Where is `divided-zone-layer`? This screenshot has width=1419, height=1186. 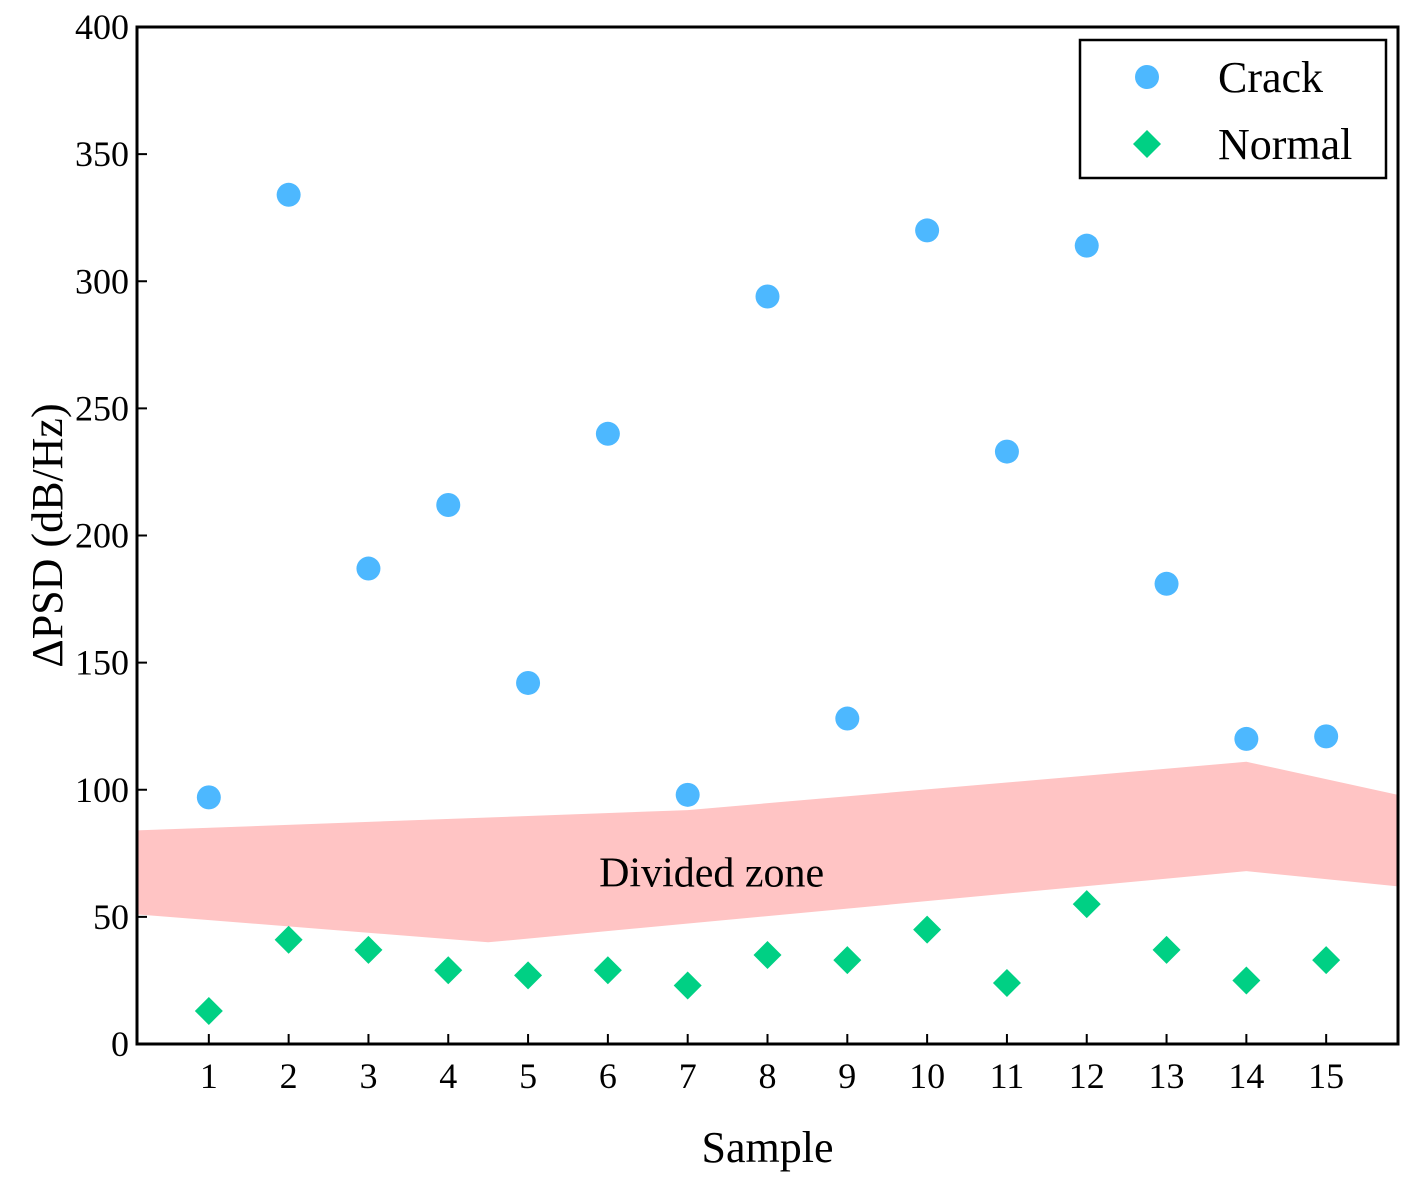 divided-zone-layer is located at coordinates (767, 852).